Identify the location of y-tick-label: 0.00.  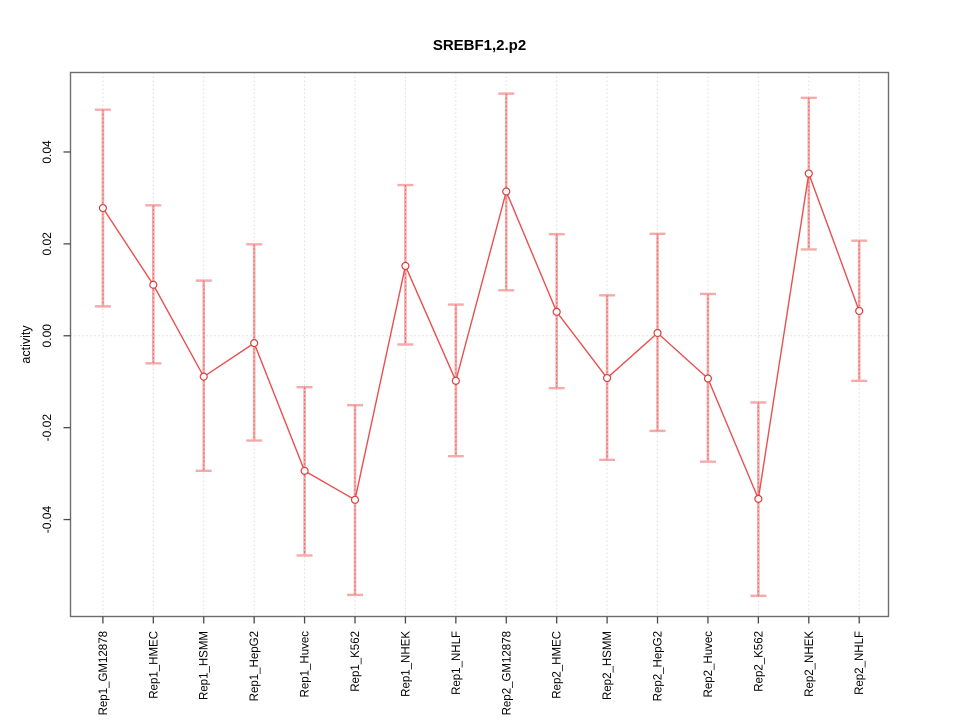
(47, 336).